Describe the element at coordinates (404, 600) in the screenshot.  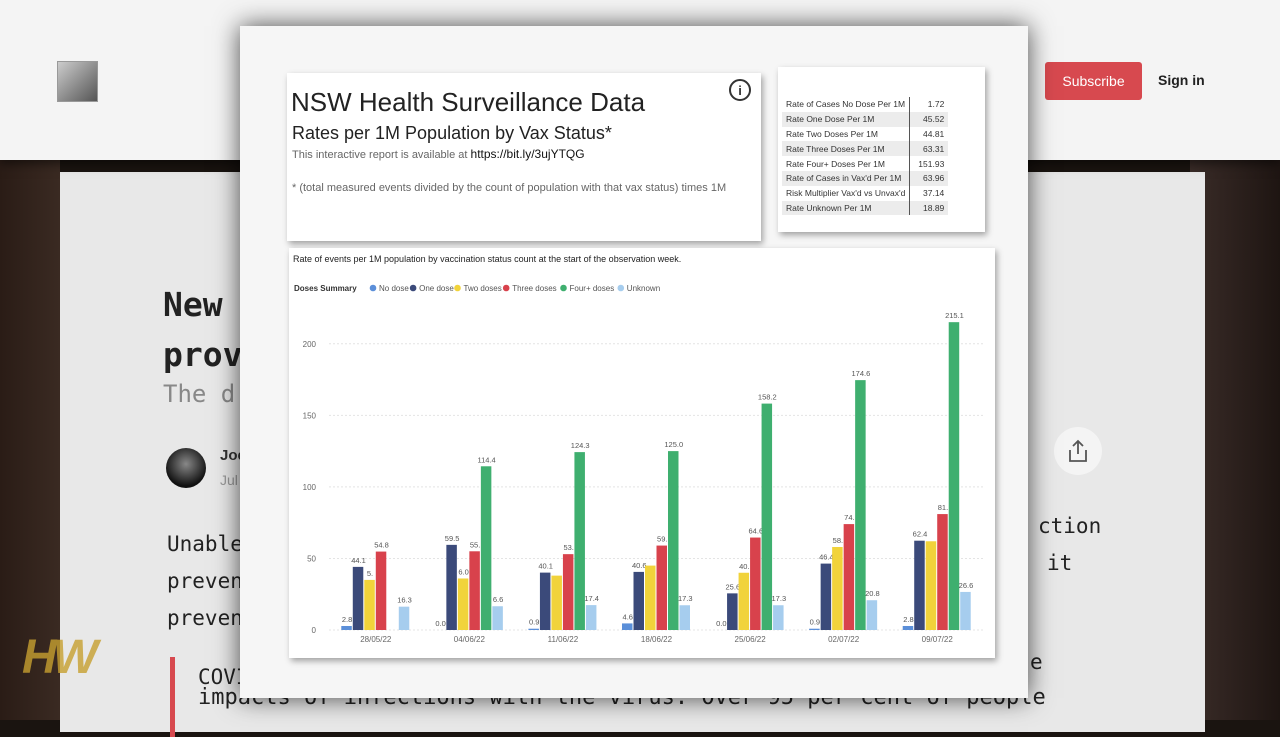
I see `data-label: 16.3` at that location.